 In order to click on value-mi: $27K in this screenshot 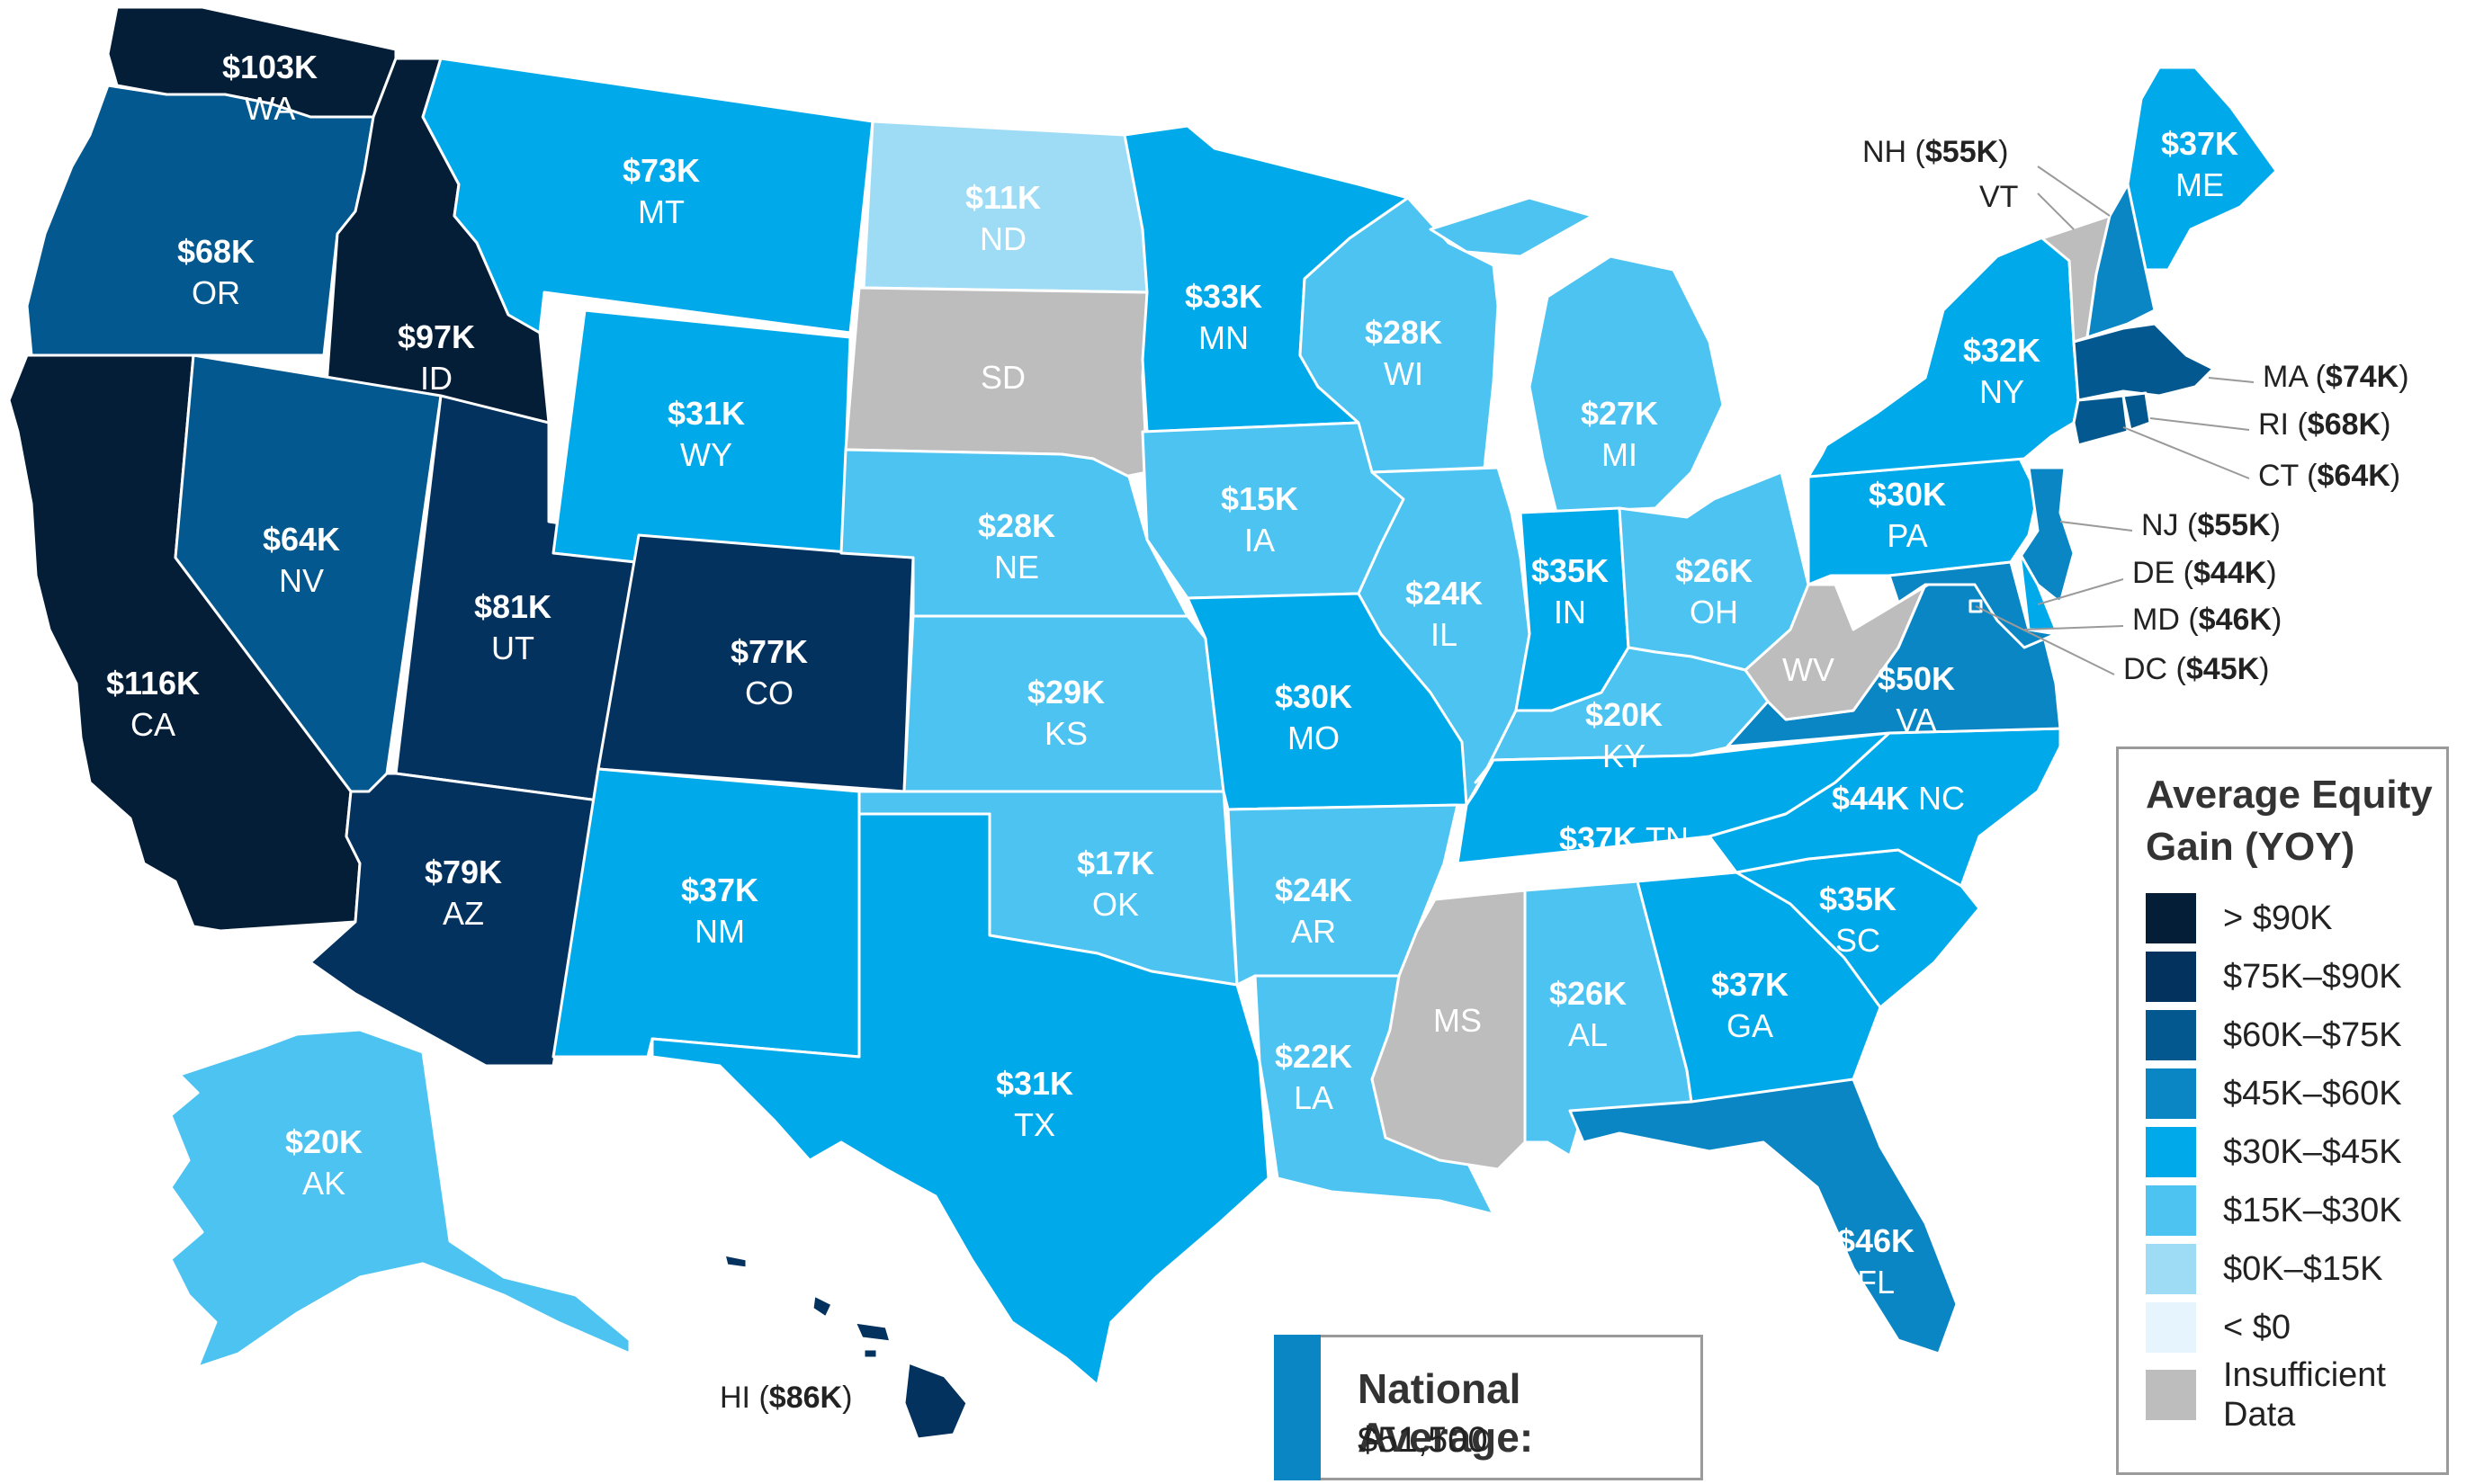, I will do `click(1619, 413)`.